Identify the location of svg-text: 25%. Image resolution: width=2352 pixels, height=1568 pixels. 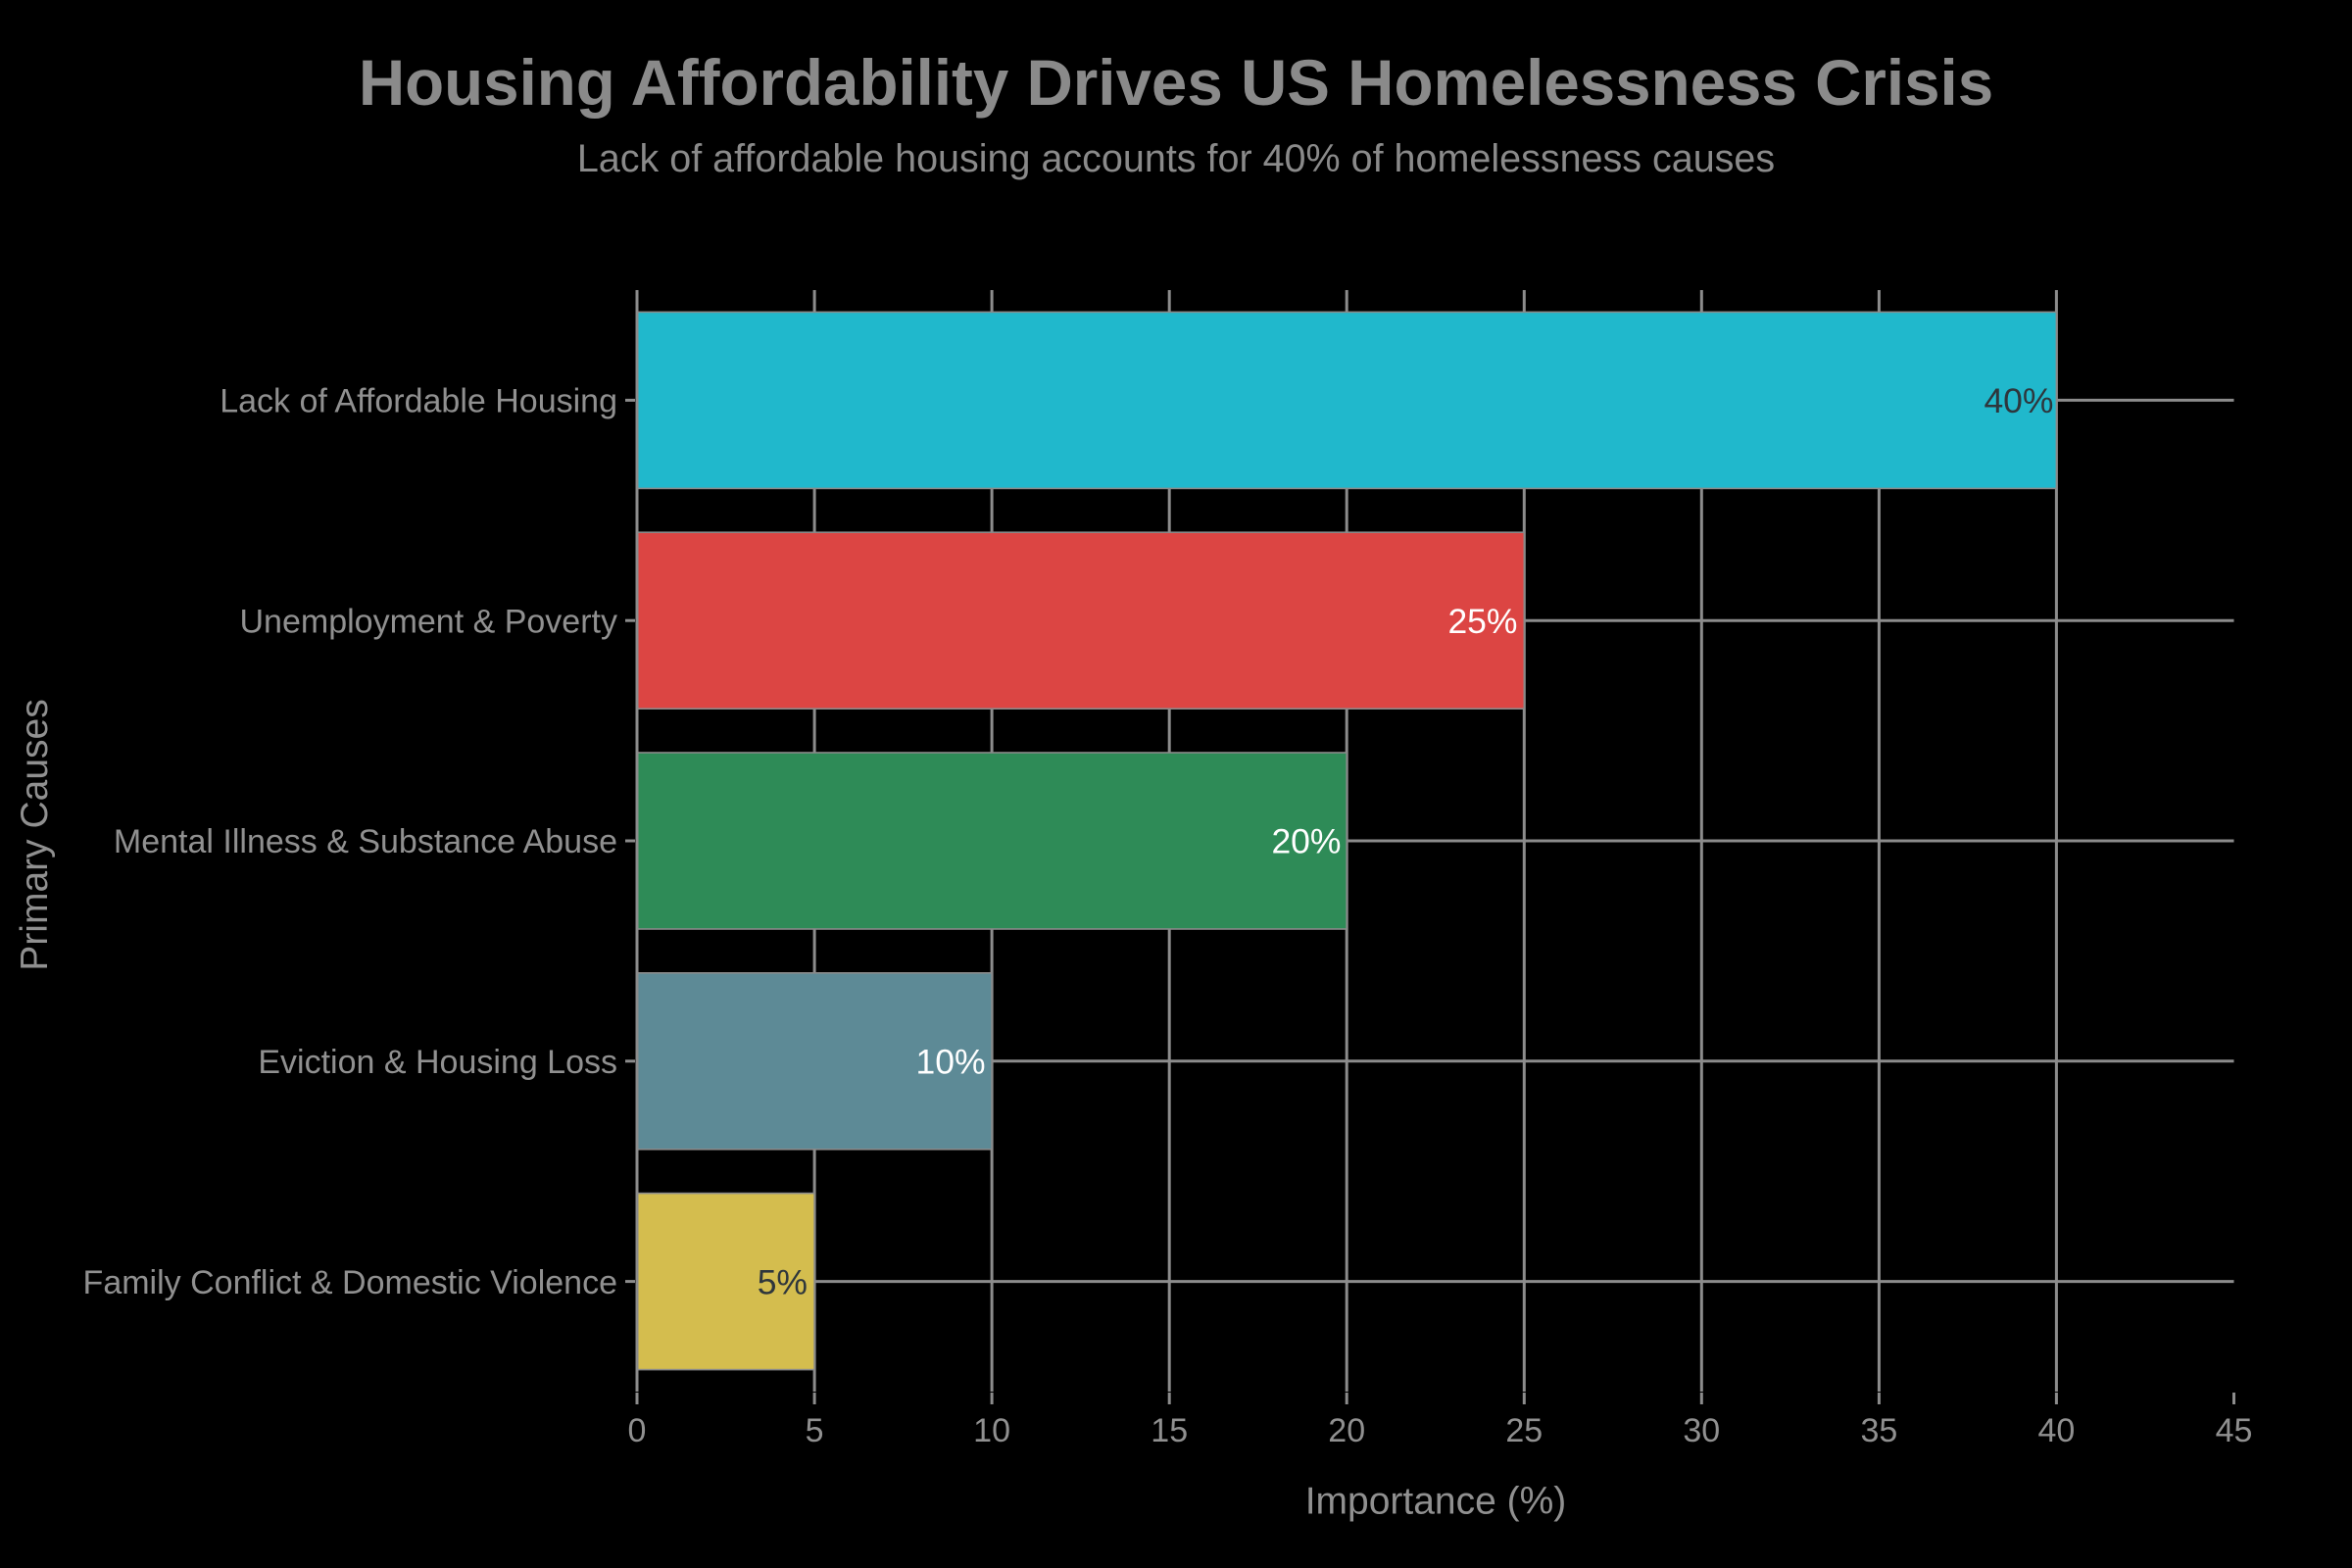
(1482, 621).